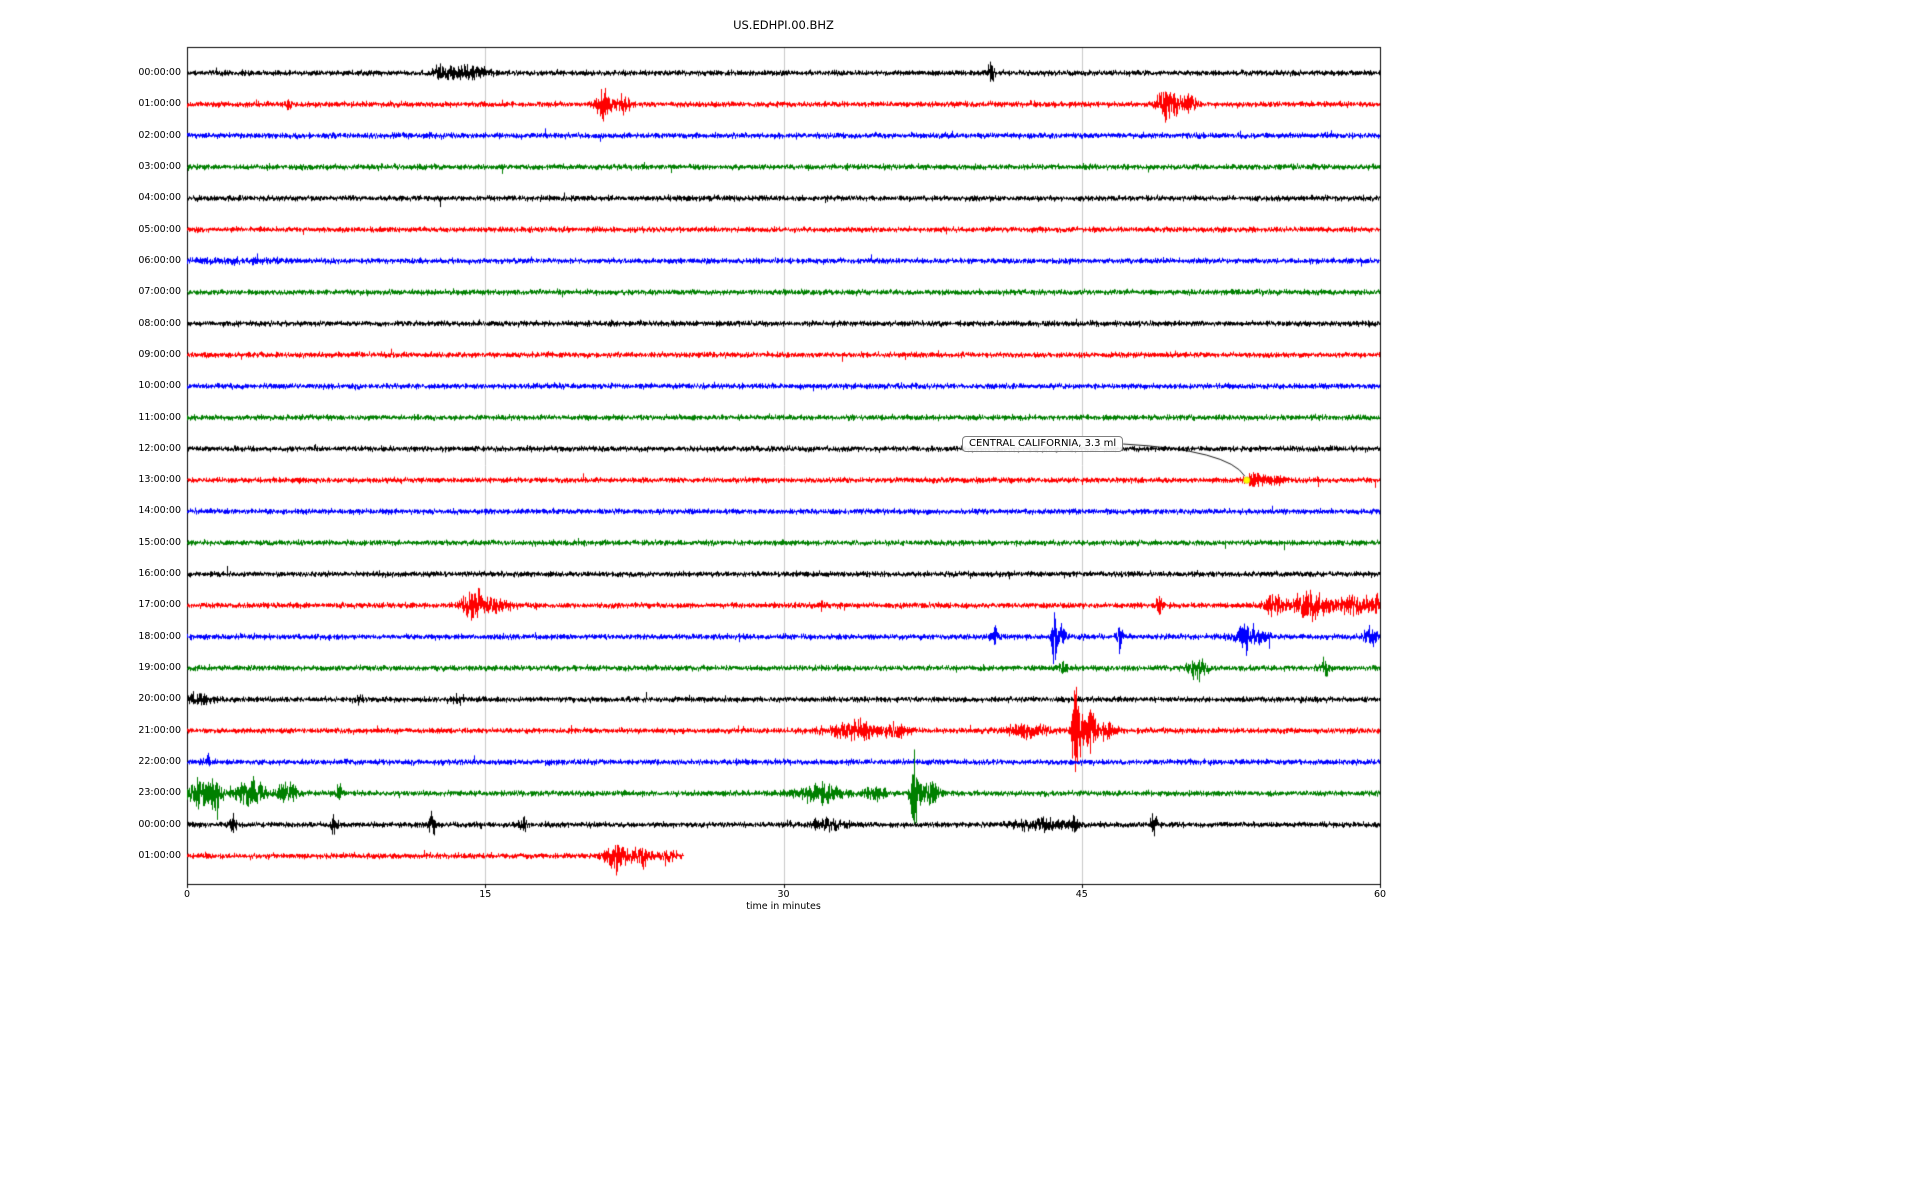 Image resolution: width=1920 pixels, height=1200 pixels. What do you see at coordinates (159, 260) in the screenshot?
I see `row-time-label: 06:00:00` at bounding box center [159, 260].